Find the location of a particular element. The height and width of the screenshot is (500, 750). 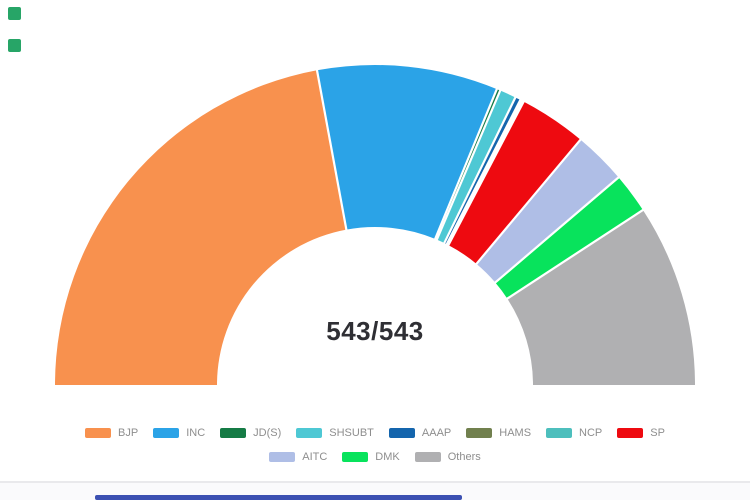

legend-swatch-dmk is located at coordinates (355, 457).